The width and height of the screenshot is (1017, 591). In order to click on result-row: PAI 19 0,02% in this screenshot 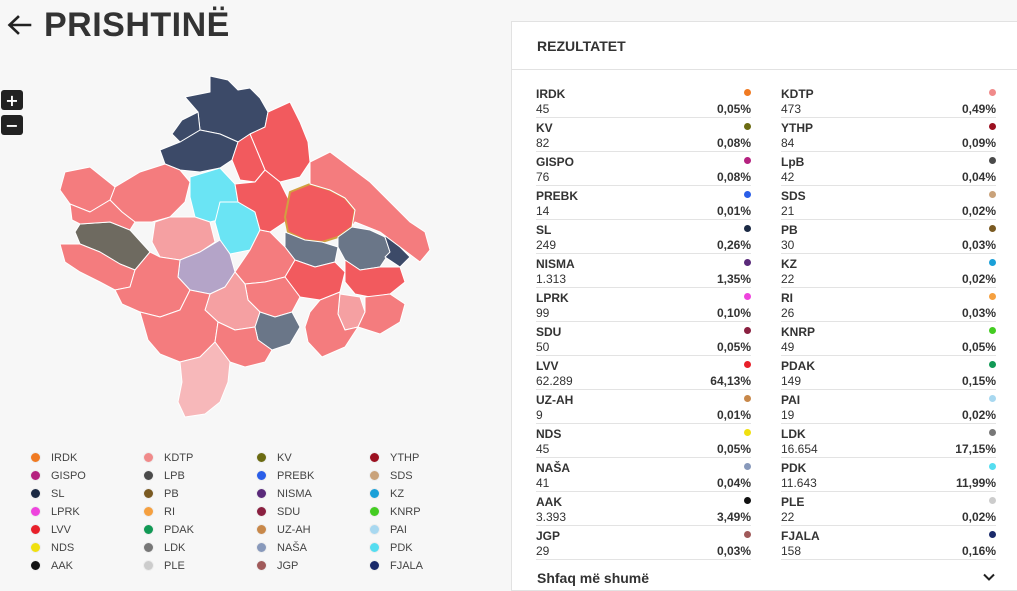, I will do `click(888, 407)`.